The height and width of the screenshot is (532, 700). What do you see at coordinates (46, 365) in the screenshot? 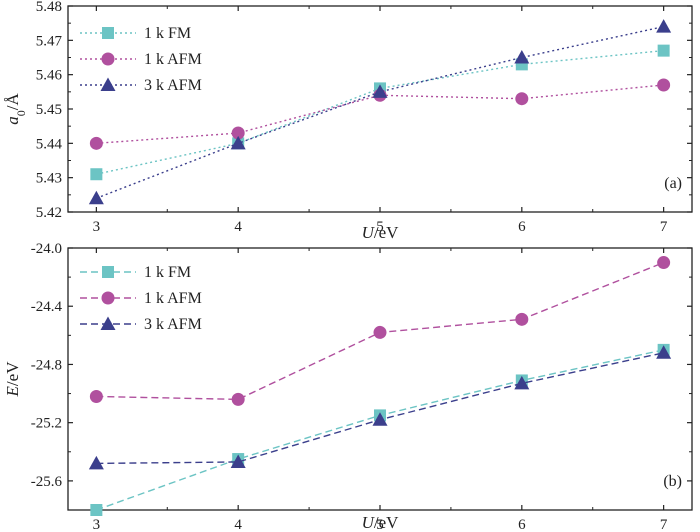
I see `y-tick-label: -24.8` at bounding box center [46, 365].